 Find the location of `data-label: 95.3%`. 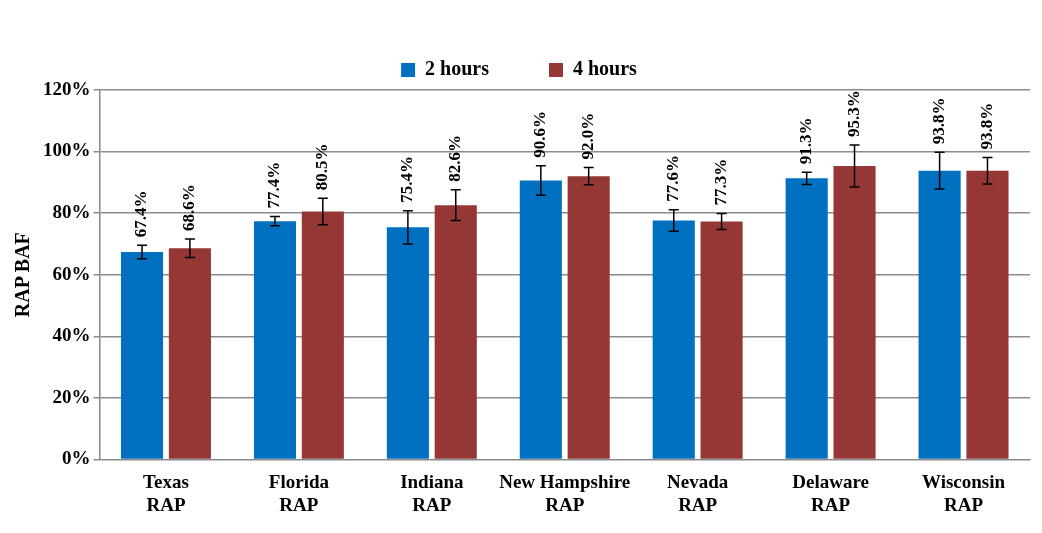

data-label: 95.3% is located at coordinates (853, 114).